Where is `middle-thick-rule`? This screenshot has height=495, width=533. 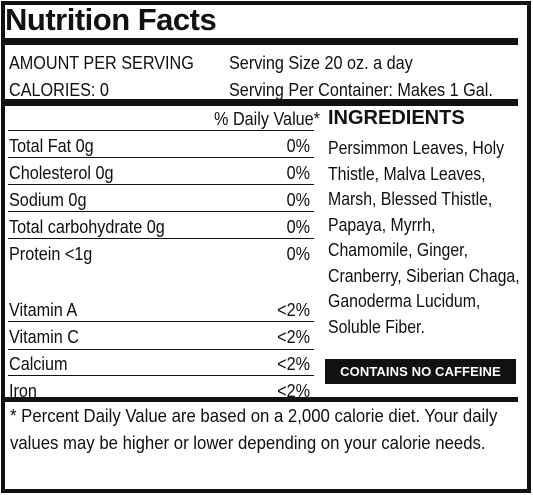
middle-thick-rule is located at coordinates (261, 102).